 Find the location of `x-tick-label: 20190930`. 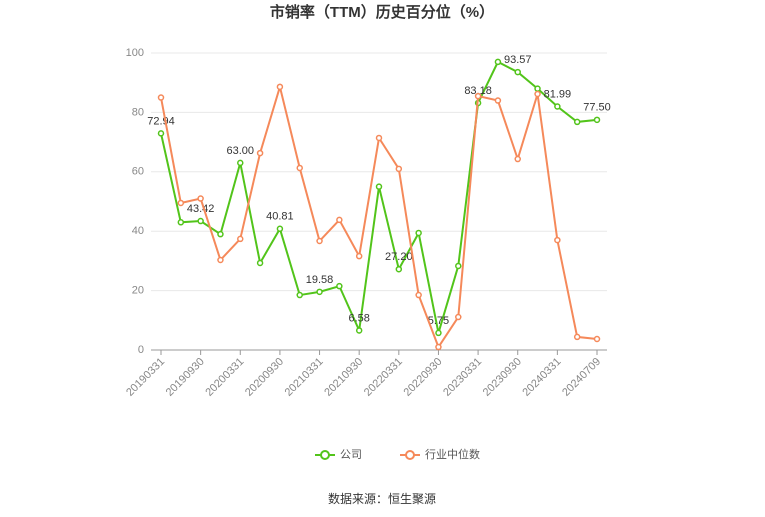

x-tick-label: 20190930 is located at coordinates (185, 377).